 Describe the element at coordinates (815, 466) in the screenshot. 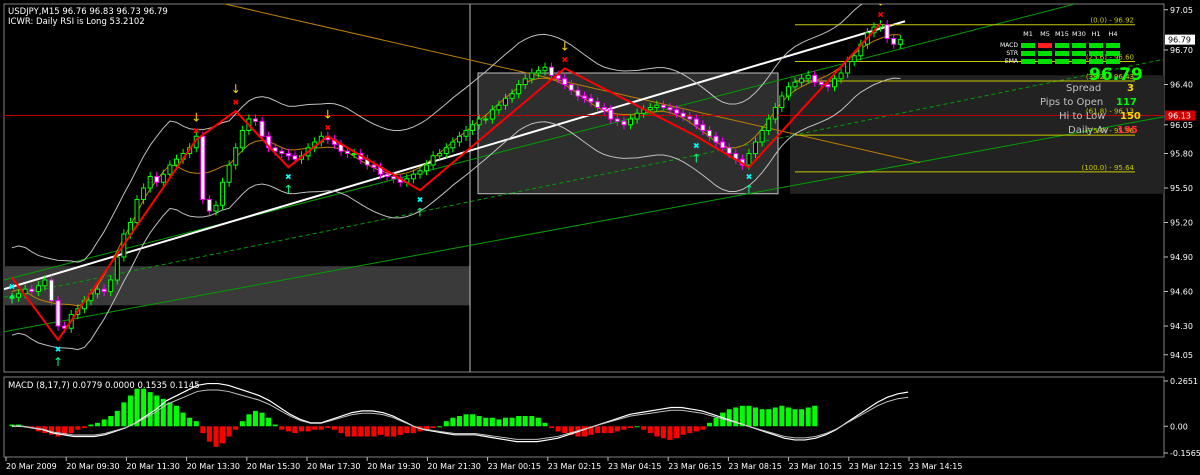

I see `time-tick-label: 23 Mar 10:15` at that location.